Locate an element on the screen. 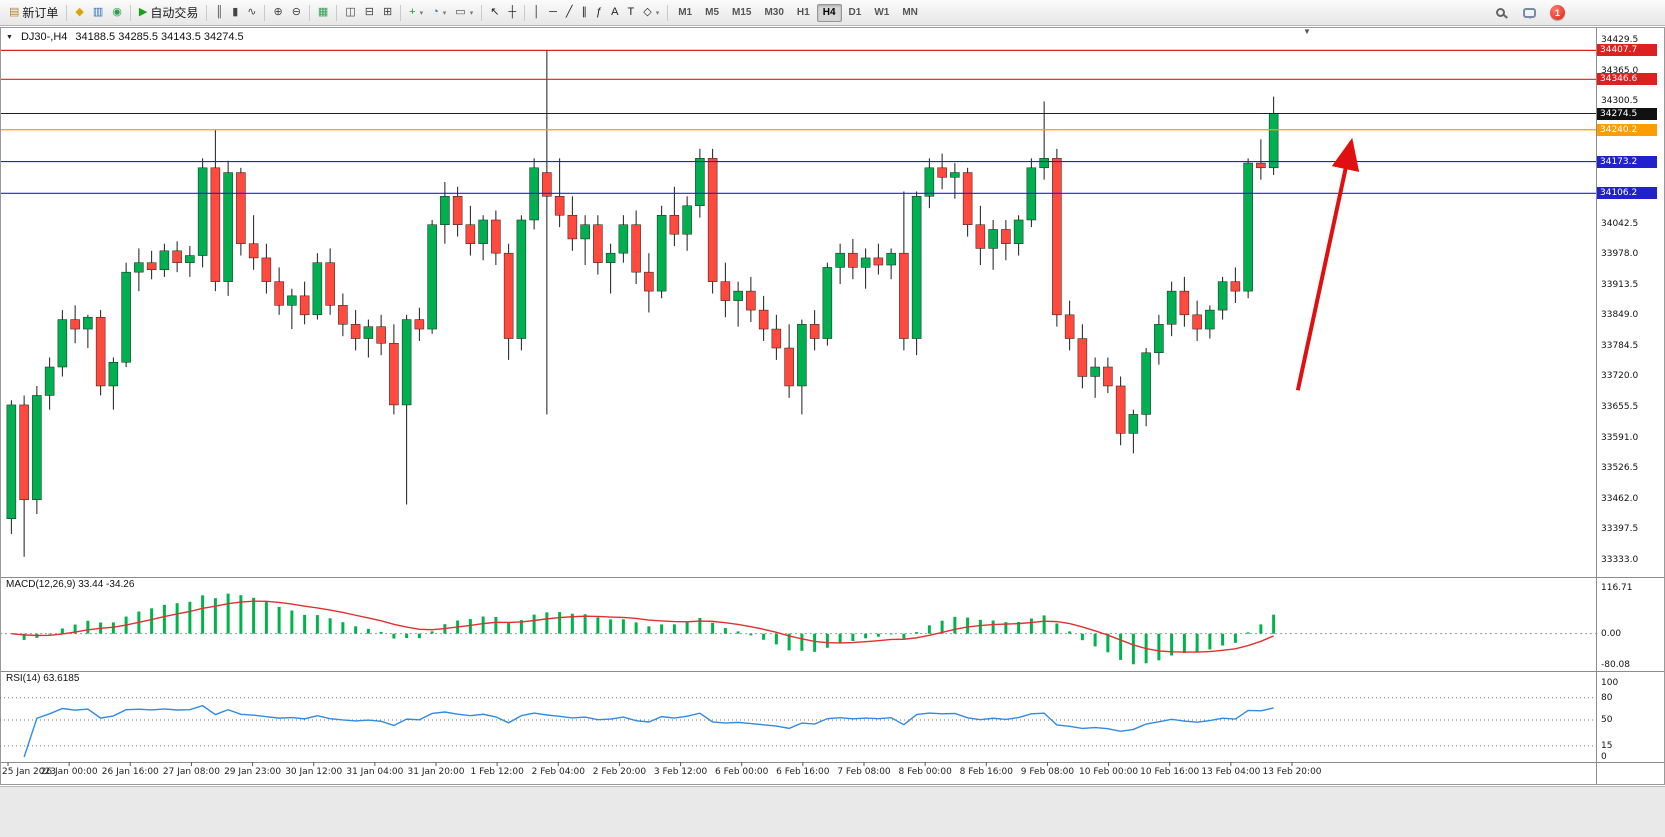  periods-button: ◔ ▾ is located at coordinates (439, 13).